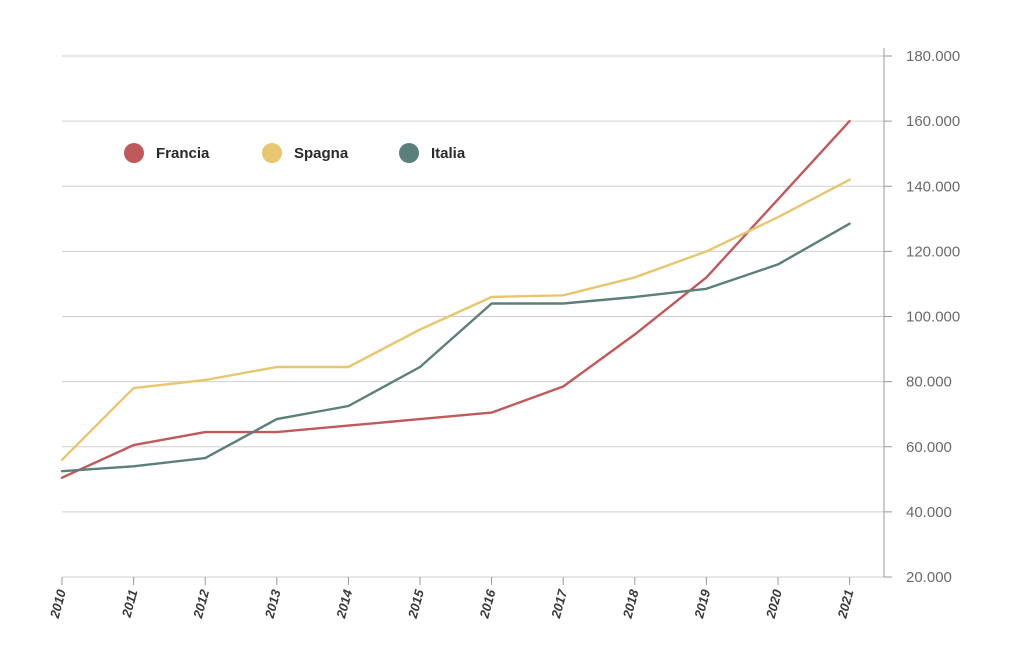 This screenshot has width=1024, height=647. I want to click on x-tick-label: 2018, so click(630, 604).